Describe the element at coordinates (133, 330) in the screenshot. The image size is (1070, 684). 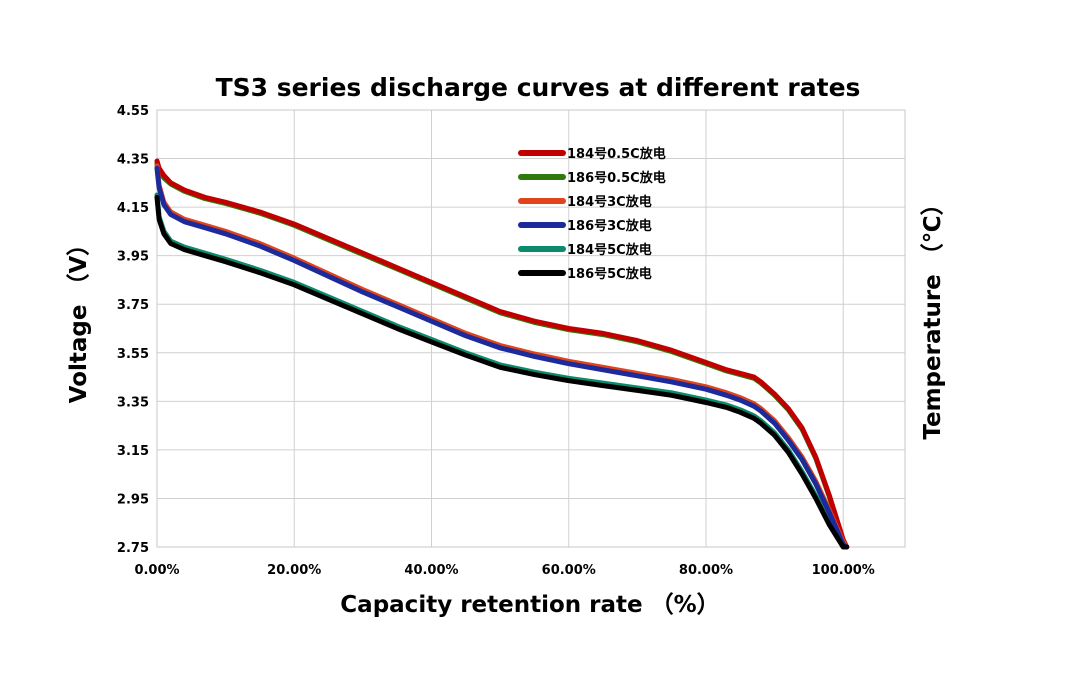
I see `y-tick-labels: 2.75 2.95 3.15 3.35 3.55 3.75 3.95 4.15 4.35 4.55` at that location.